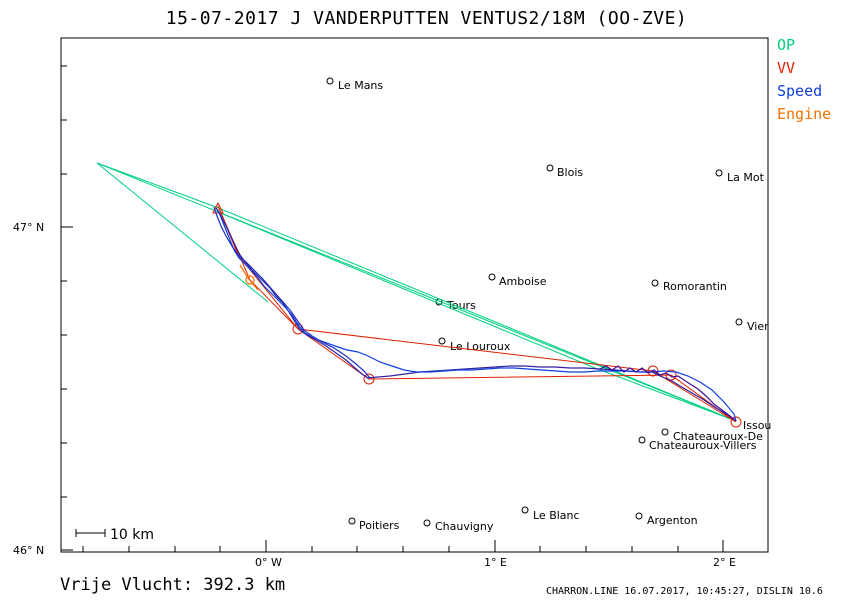 This screenshot has height=603, width=853. Describe the element at coordinates (403, 546) in the screenshot. I see `x-axis-ticks` at that location.